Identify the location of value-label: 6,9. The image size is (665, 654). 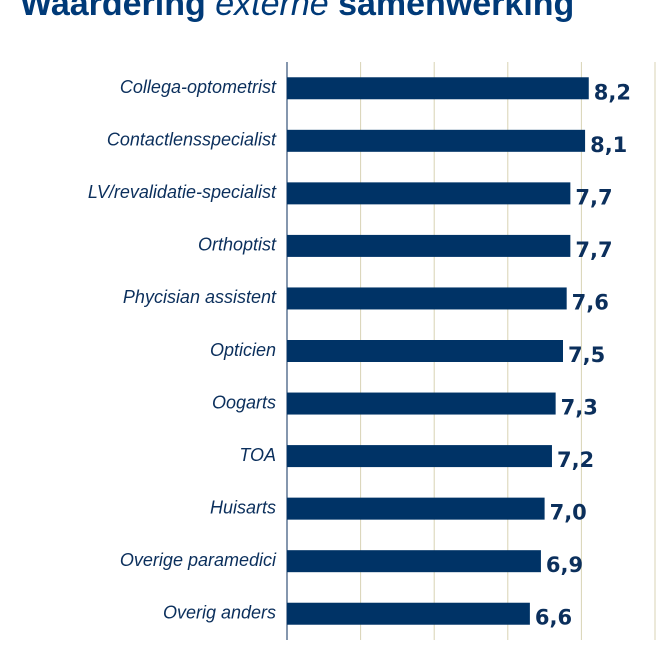
(564, 565).